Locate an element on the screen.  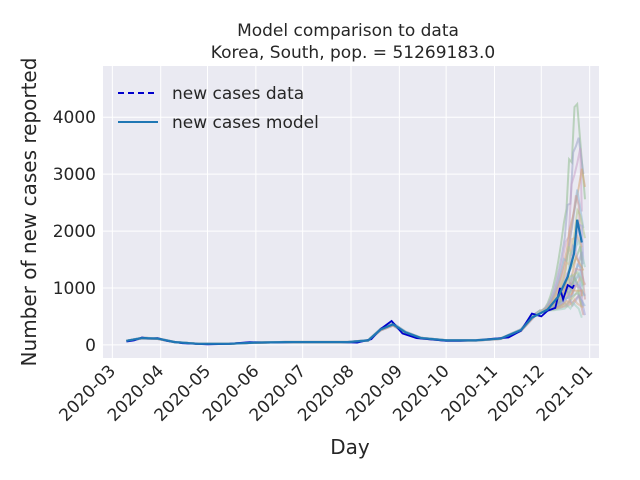
chart-title: Model comparison to data is located at coordinates (348, 31).